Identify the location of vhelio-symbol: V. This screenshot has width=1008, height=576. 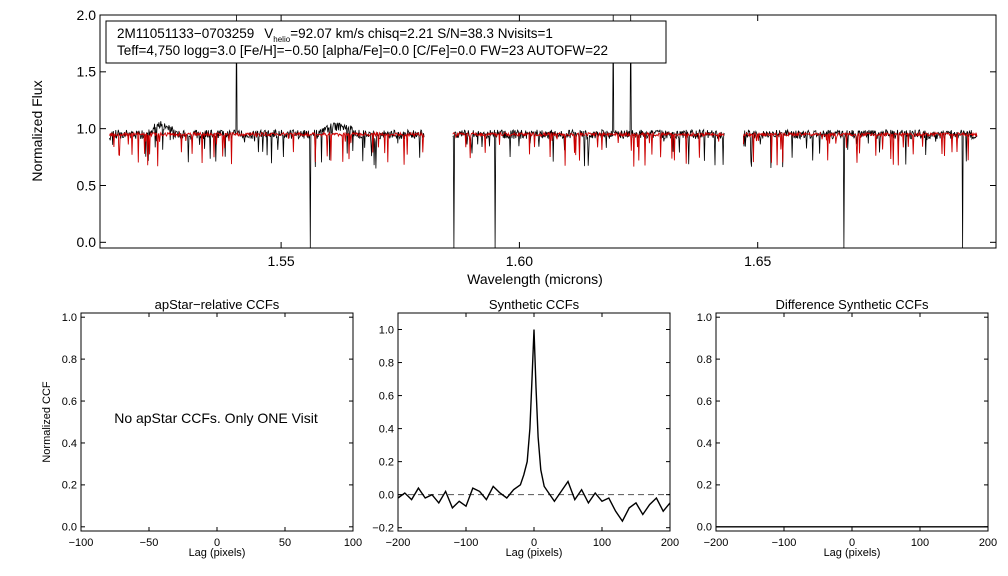
(268, 33).